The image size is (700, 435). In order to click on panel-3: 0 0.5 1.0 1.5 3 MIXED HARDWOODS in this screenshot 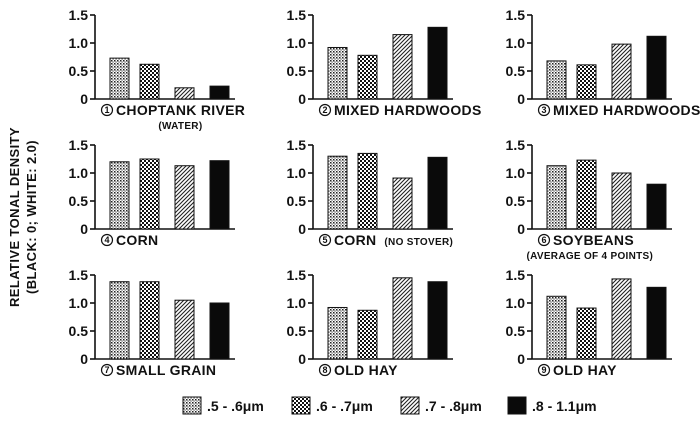, I will do `click(603, 62)`.